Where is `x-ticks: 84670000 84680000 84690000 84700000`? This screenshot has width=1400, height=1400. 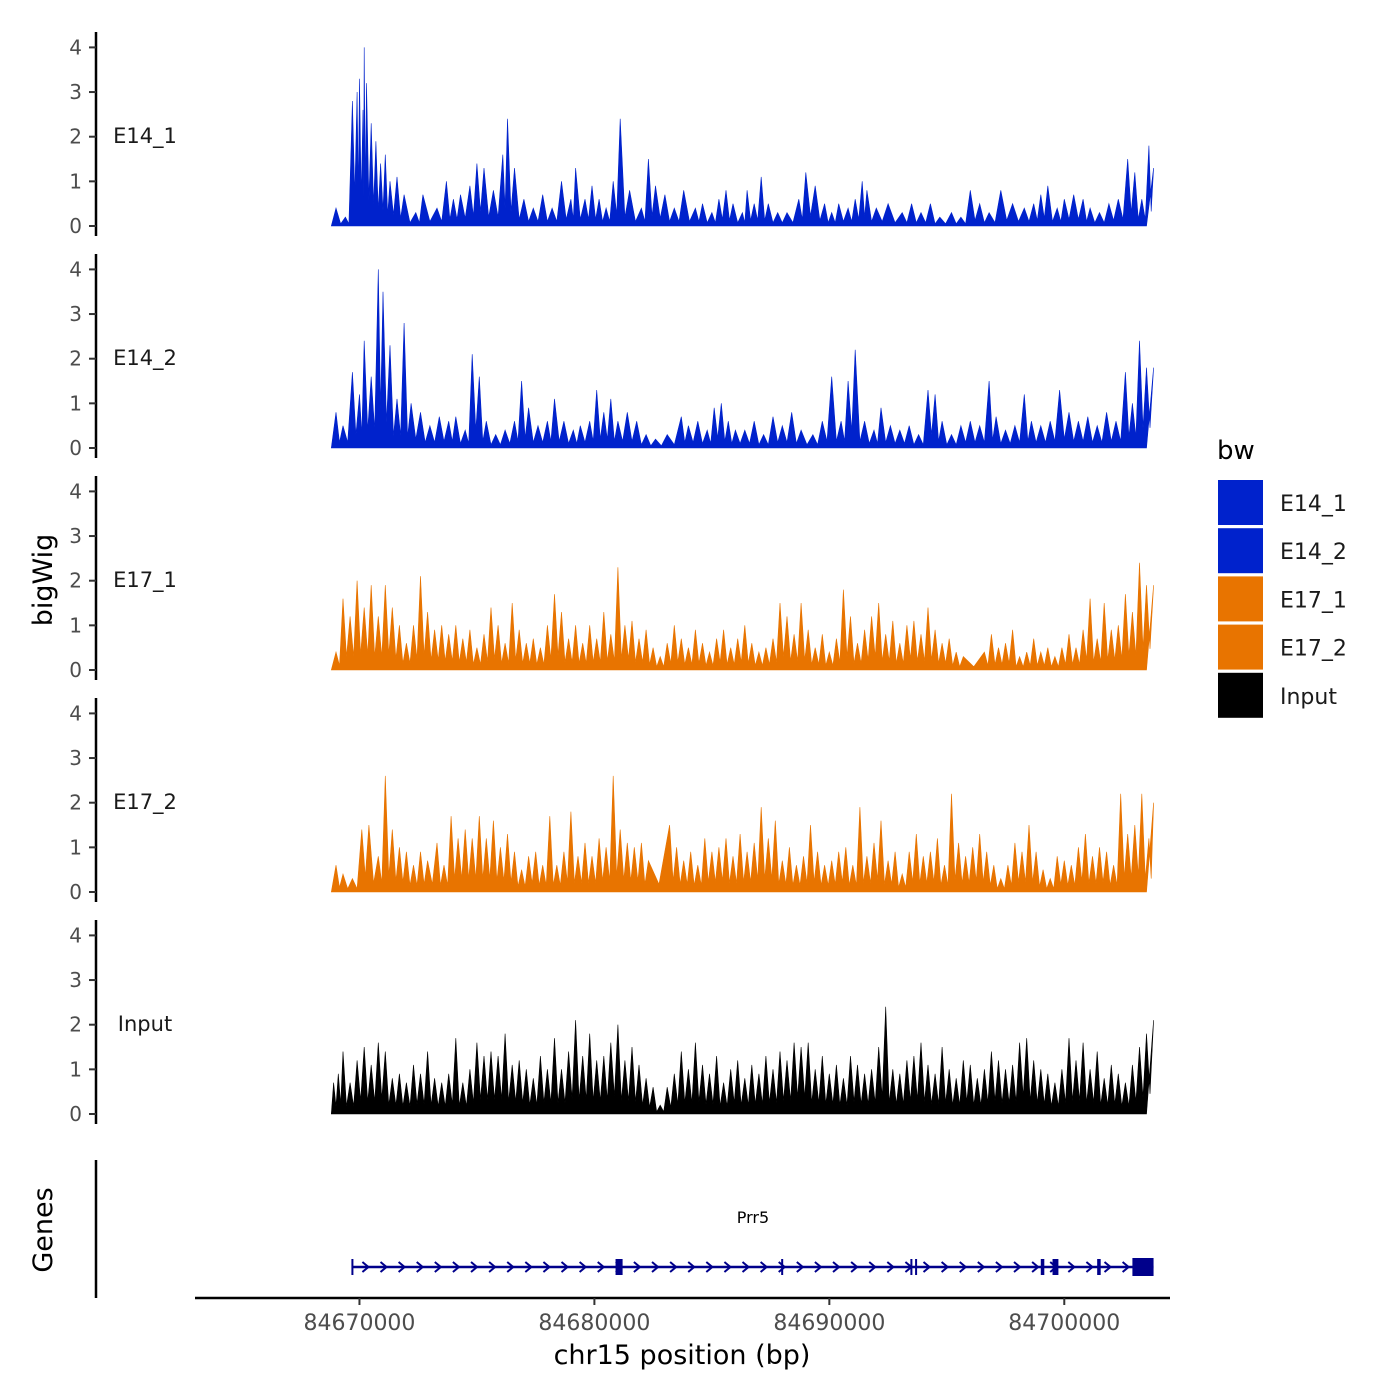 x-ticks: 84670000 84680000 84690000 84700000 is located at coordinates (711, 1317).